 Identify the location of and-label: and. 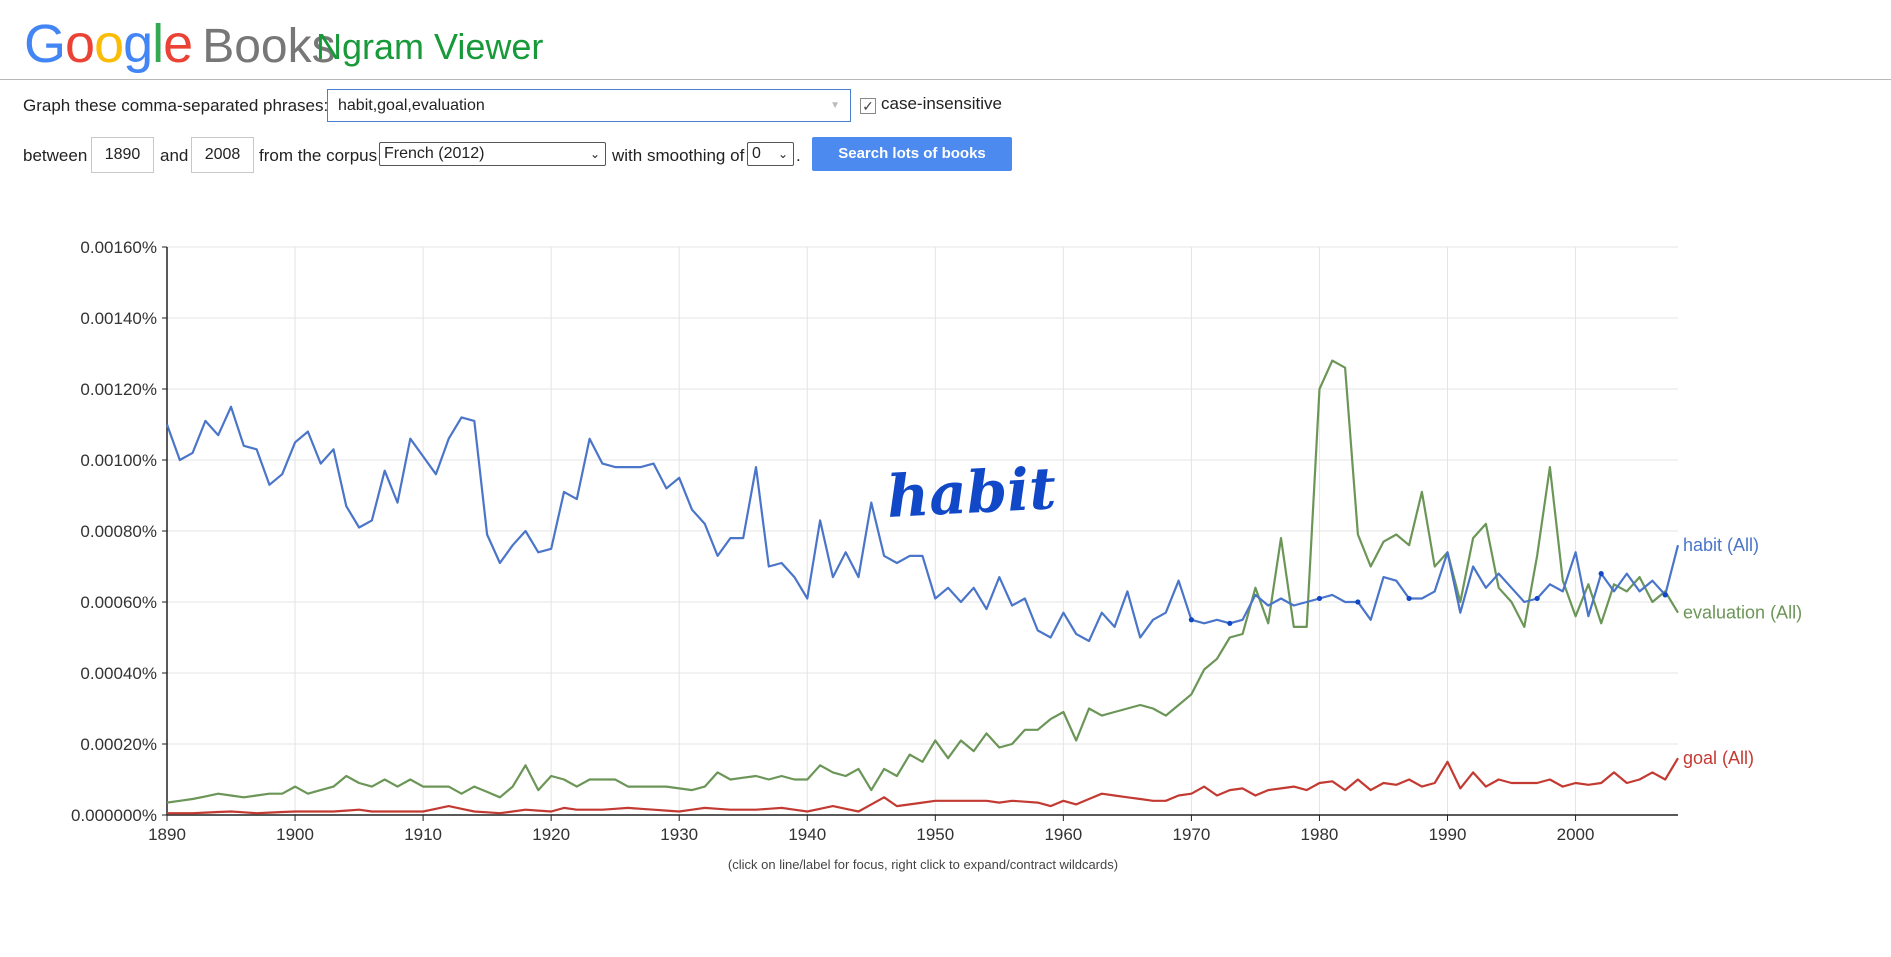
(174, 155).